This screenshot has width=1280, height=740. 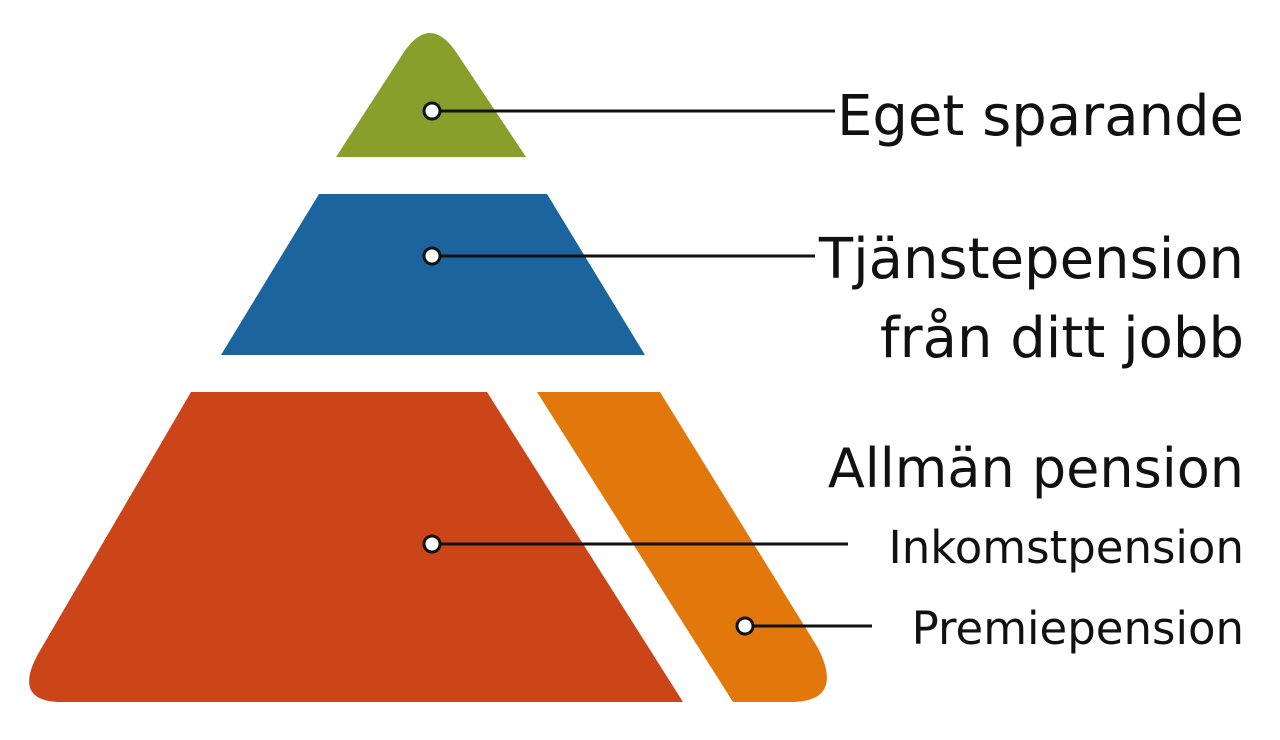 What do you see at coordinates (432, 111) in the screenshot?
I see `marker-eget-sparande` at bounding box center [432, 111].